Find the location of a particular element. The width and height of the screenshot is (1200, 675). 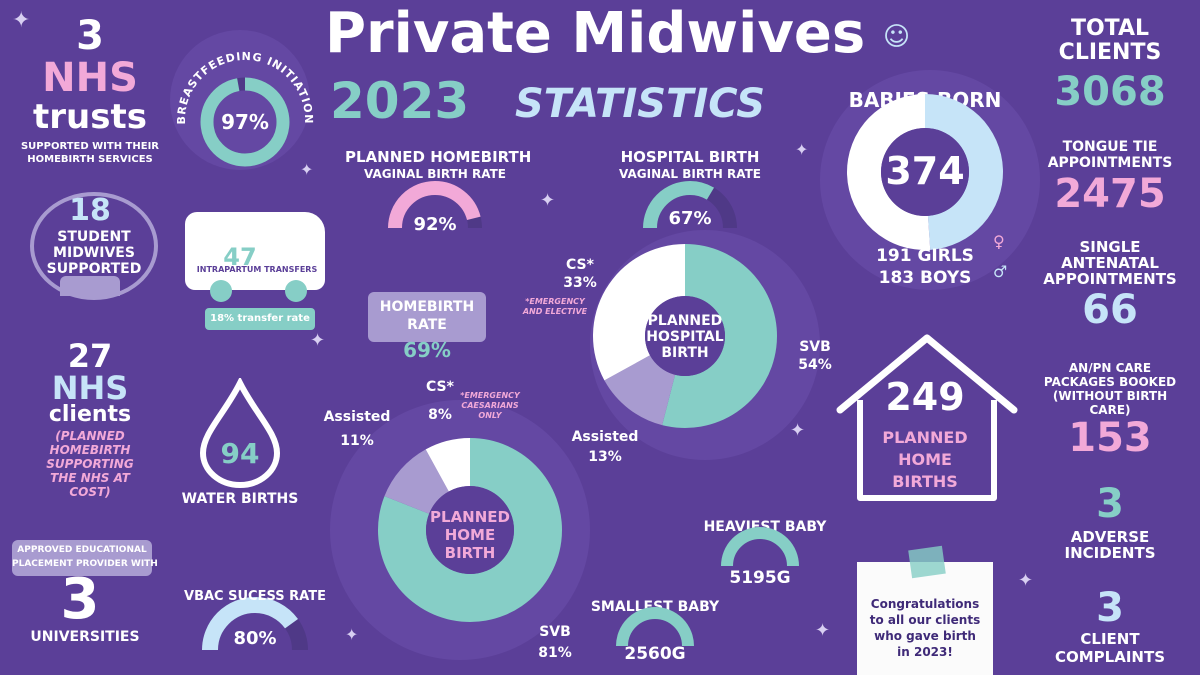

nhs-clients-caption: COST) is located at coordinates (90, 492).